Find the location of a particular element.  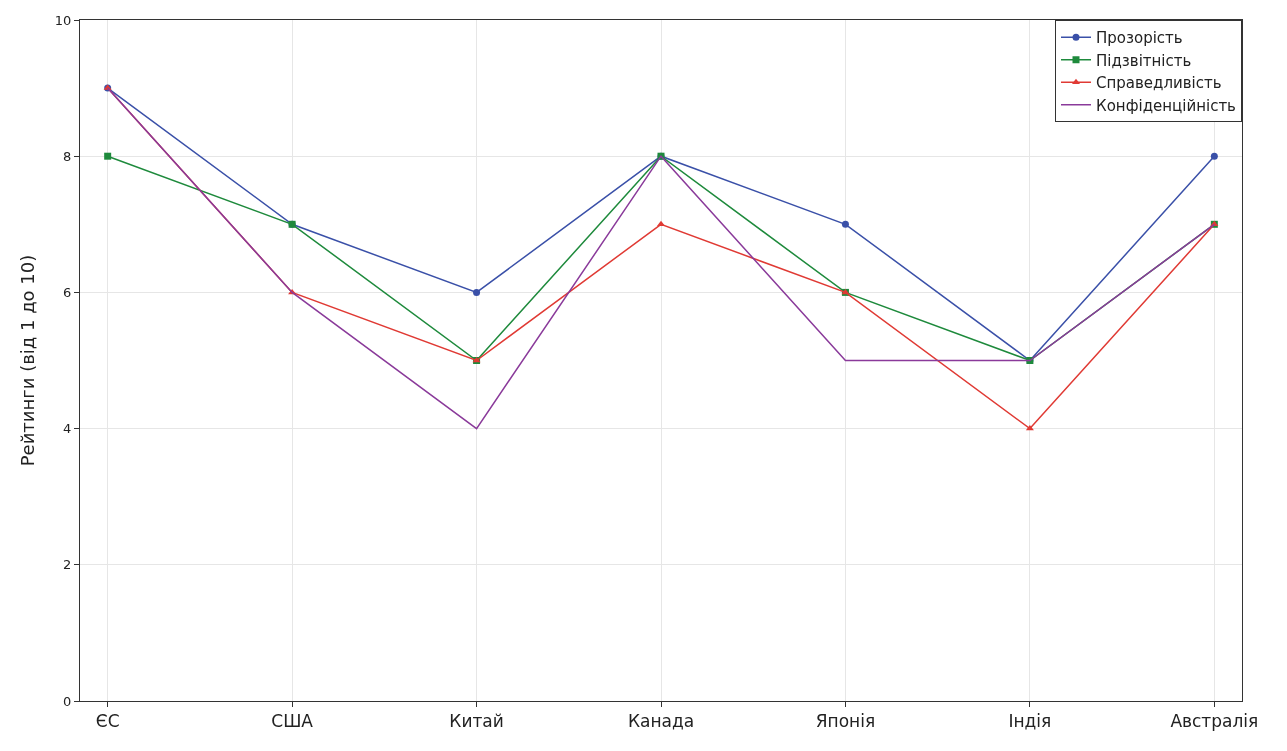

x-tick-label: Індія is located at coordinates (1030, 721).